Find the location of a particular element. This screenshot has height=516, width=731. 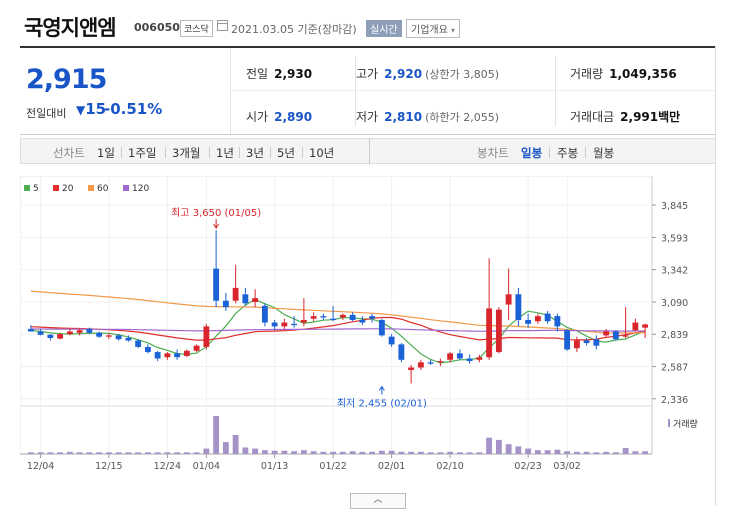

volume: 거래량 1,049,356 is located at coordinates (623, 74).